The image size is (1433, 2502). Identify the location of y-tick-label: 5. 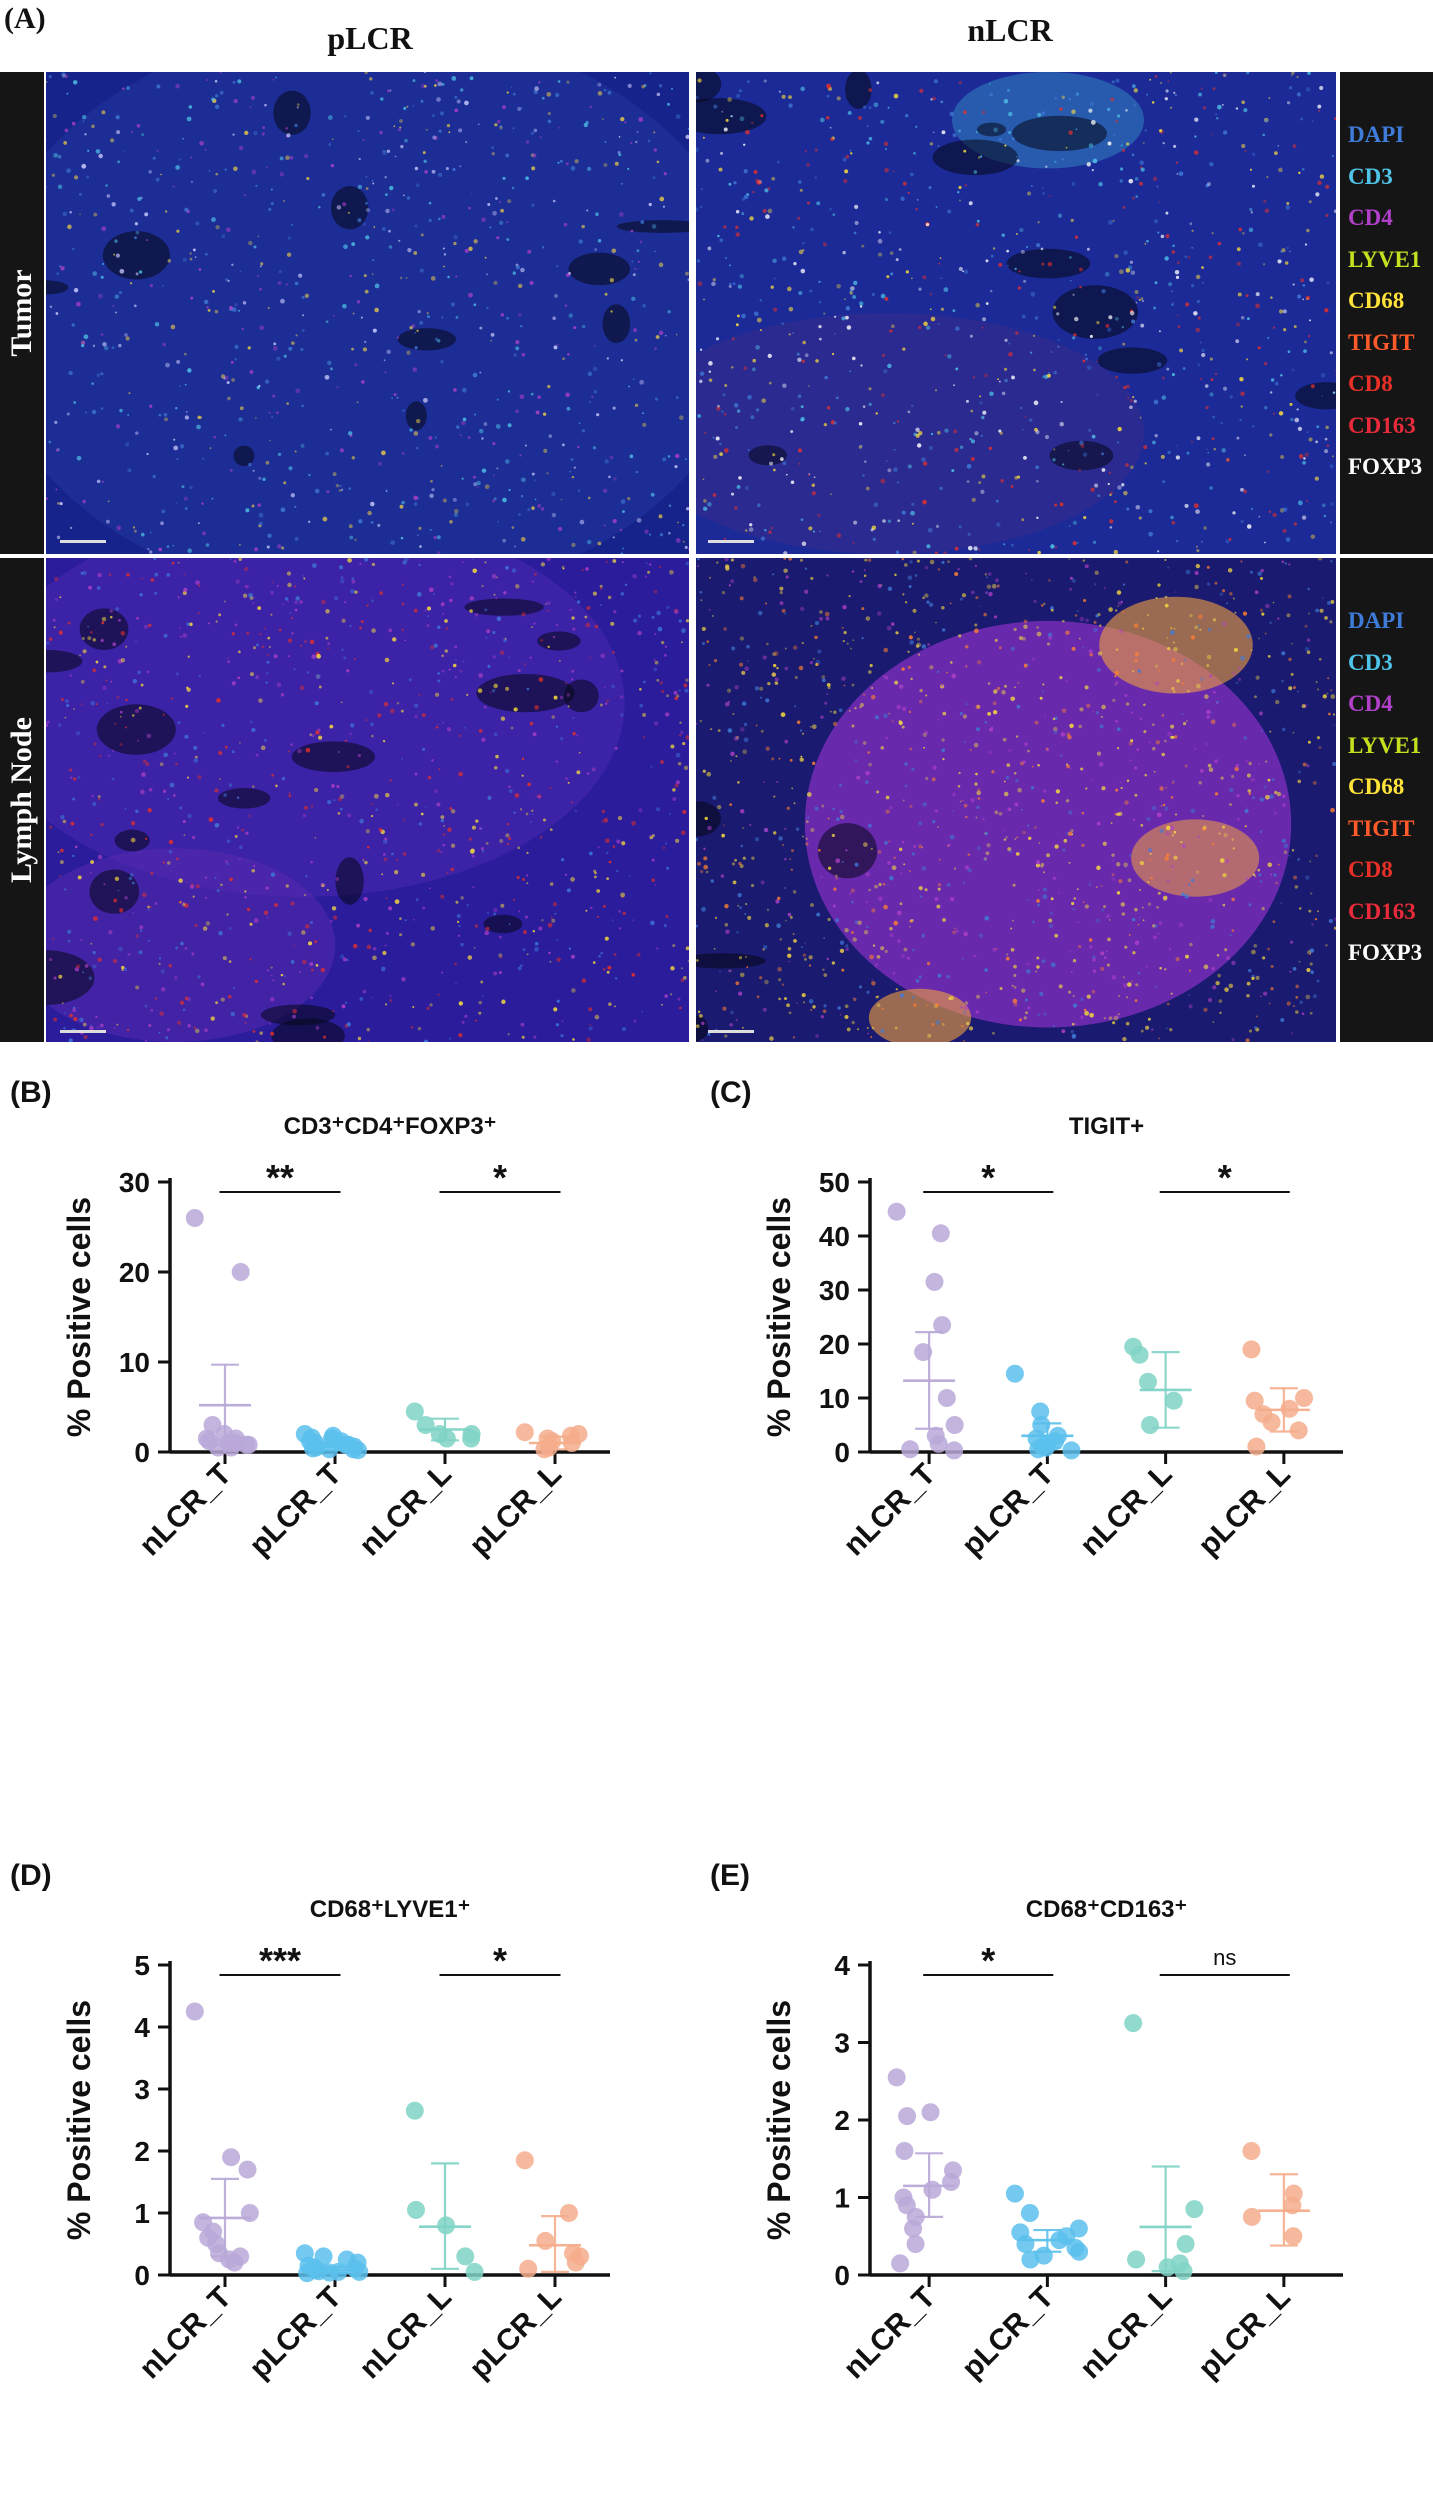
(142, 1965).